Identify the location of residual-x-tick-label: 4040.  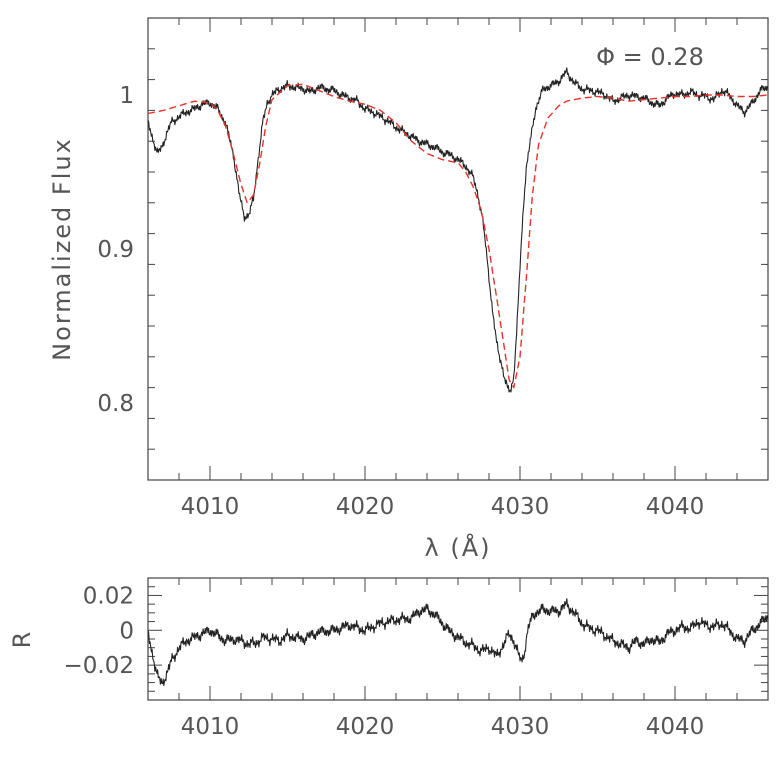
(675, 727).